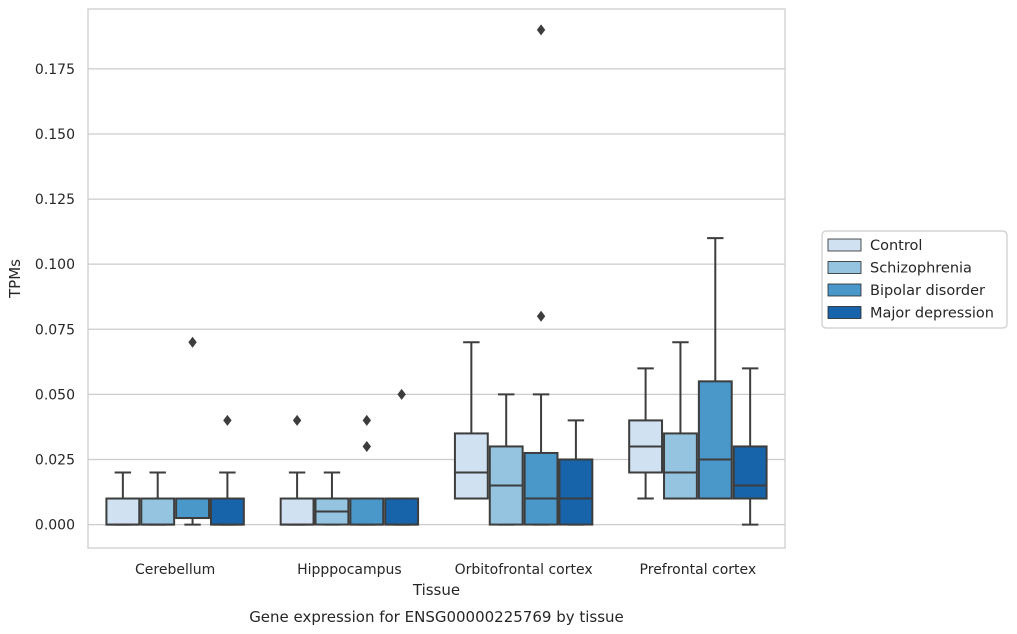 The height and width of the screenshot is (634, 1017). What do you see at coordinates (932, 314) in the screenshot?
I see `legend-label-major-depression: Major depression` at bounding box center [932, 314].